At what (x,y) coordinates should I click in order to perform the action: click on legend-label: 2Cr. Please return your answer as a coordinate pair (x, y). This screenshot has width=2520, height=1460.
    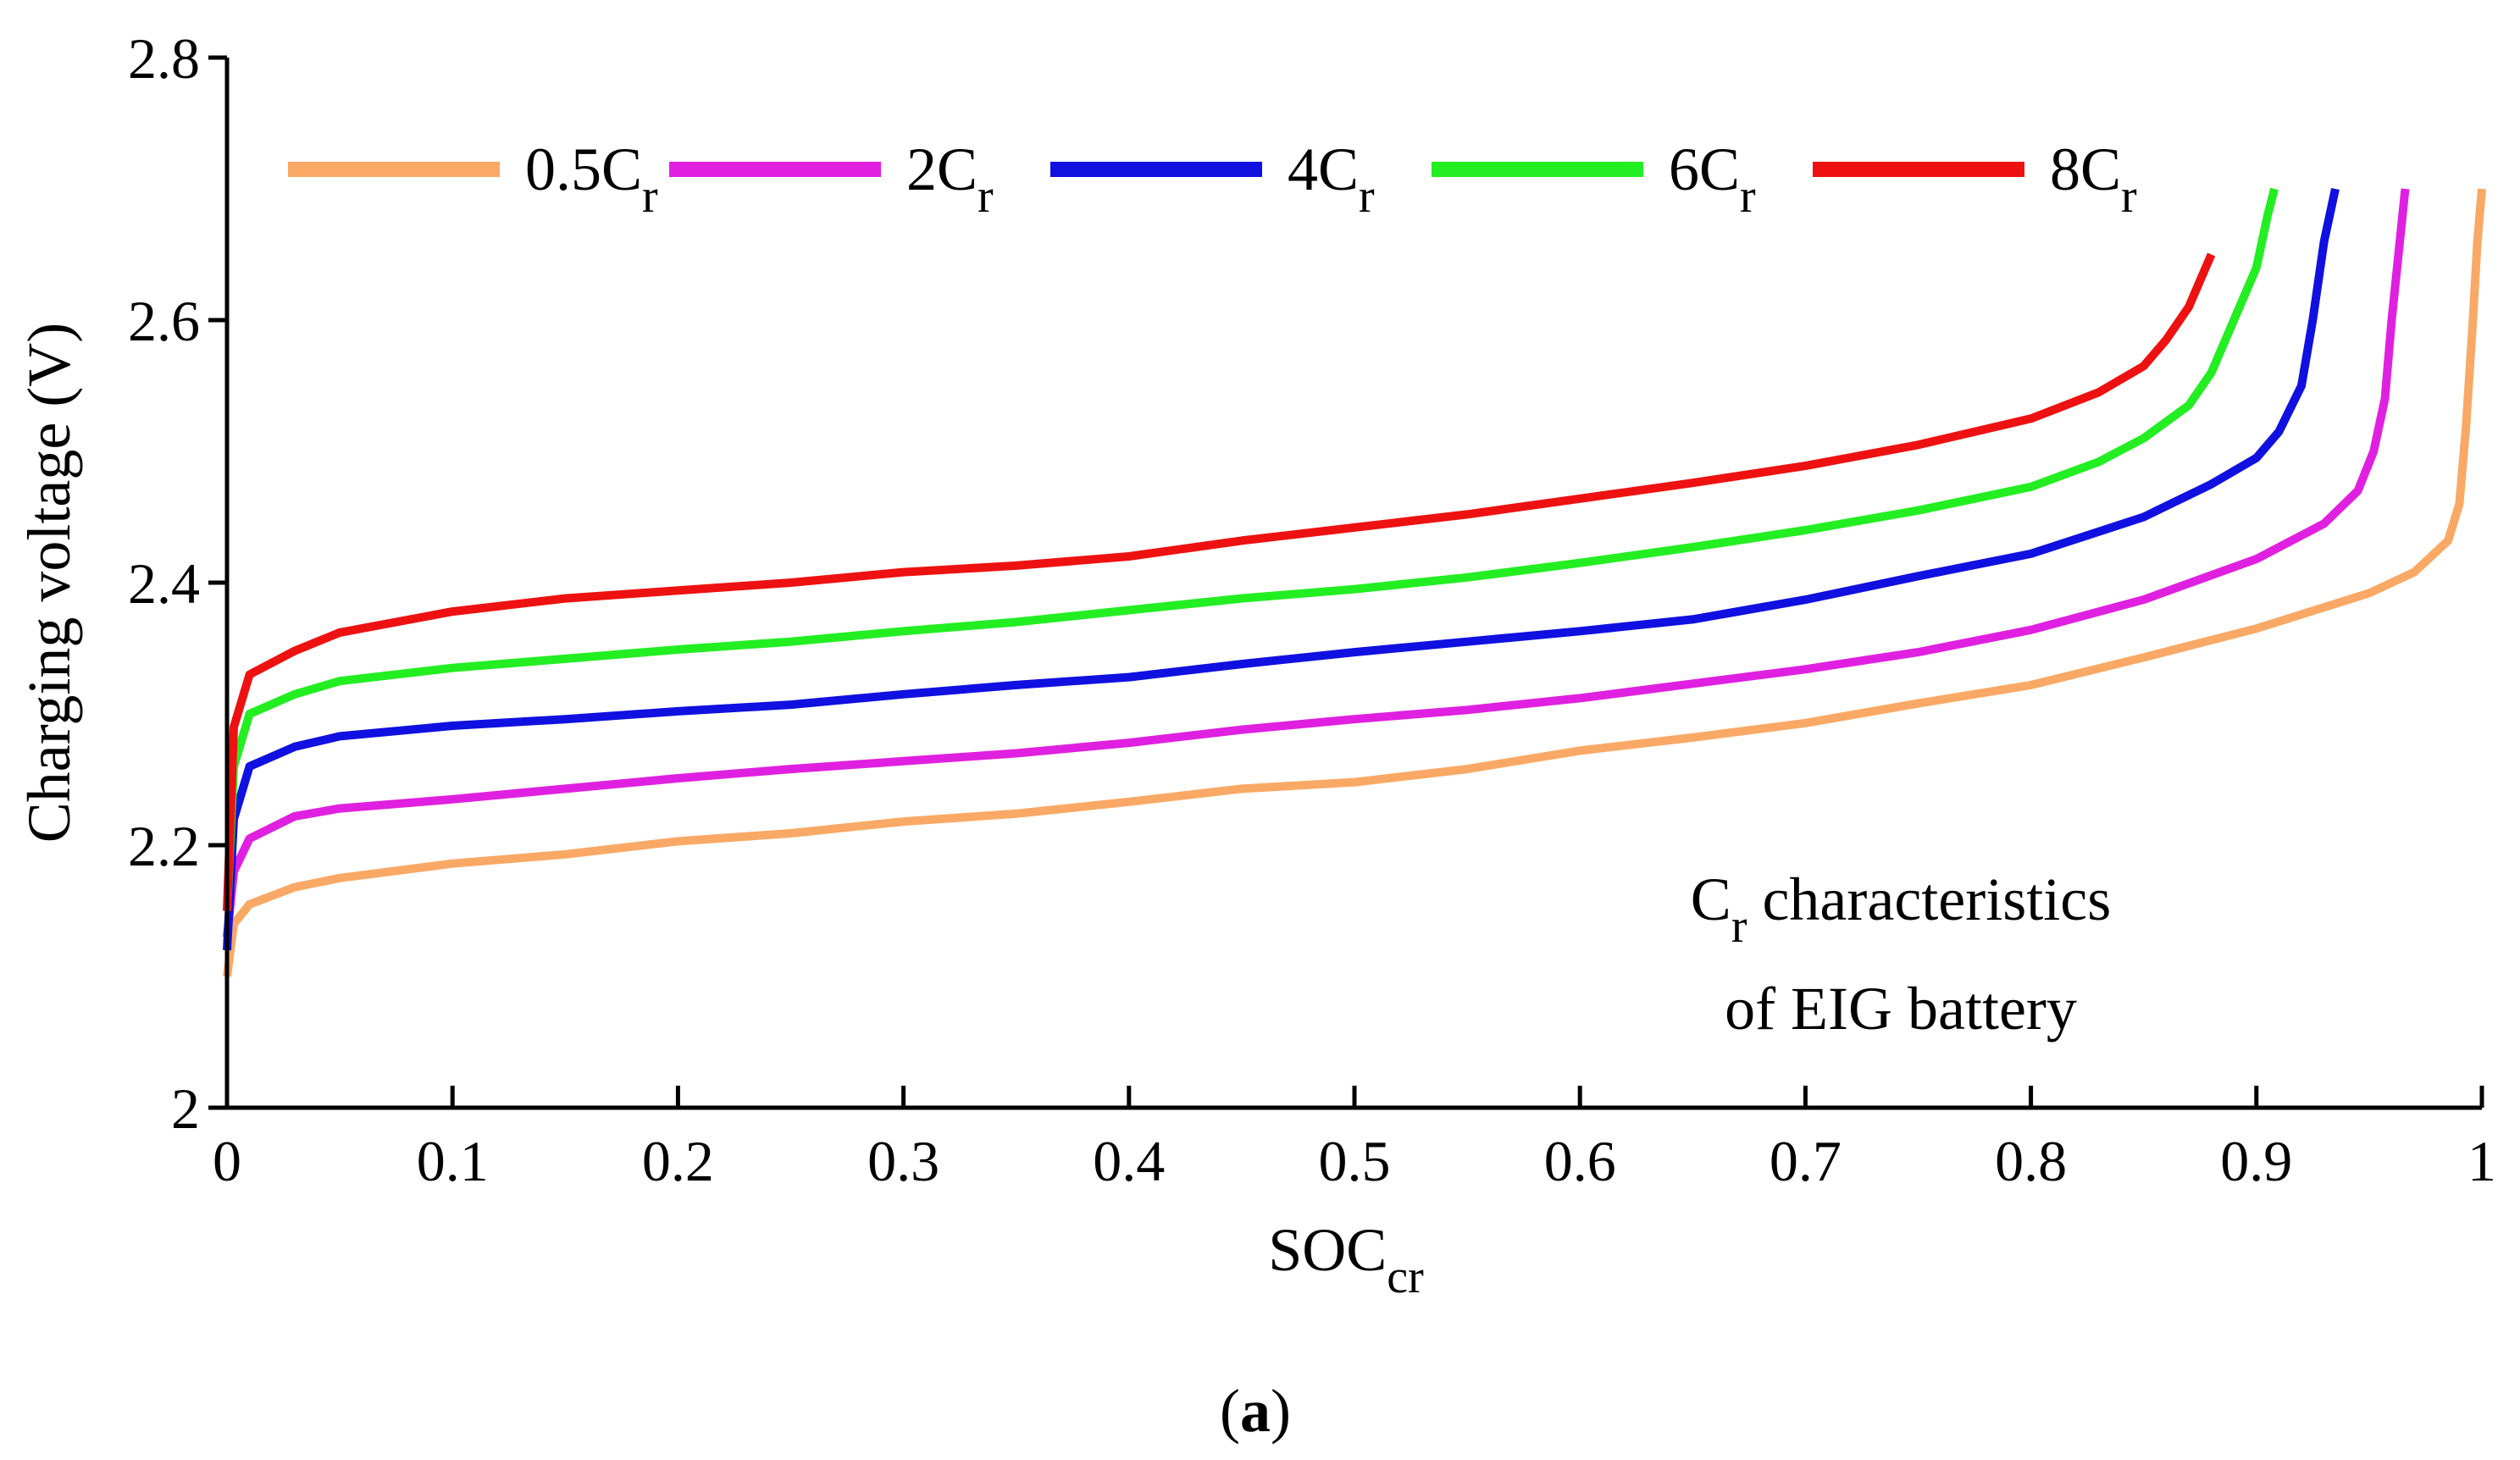
    Looking at the image, I should click on (950, 179).